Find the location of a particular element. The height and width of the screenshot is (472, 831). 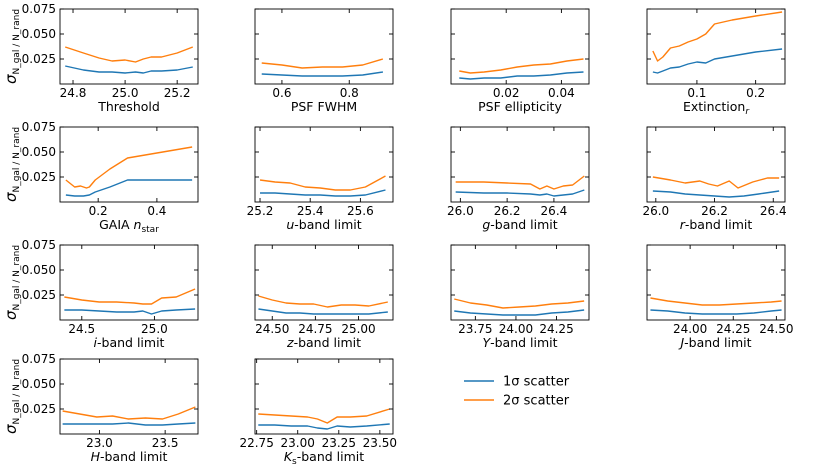

x-tick-label: 26.2 is located at coordinates (714, 211).